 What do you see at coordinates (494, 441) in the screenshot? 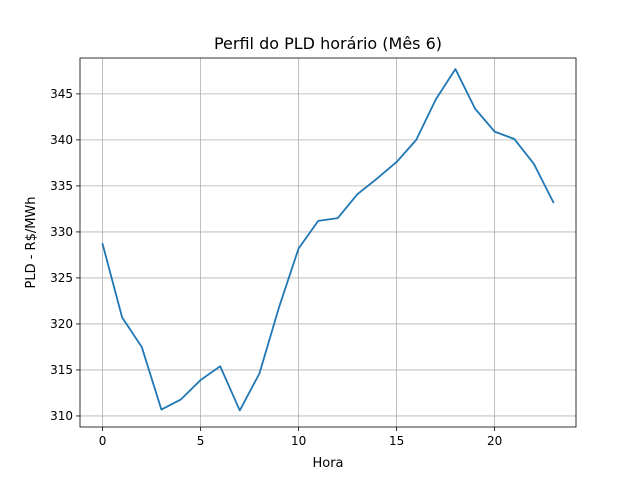
I see `x-tick-label: 20` at bounding box center [494, 441].